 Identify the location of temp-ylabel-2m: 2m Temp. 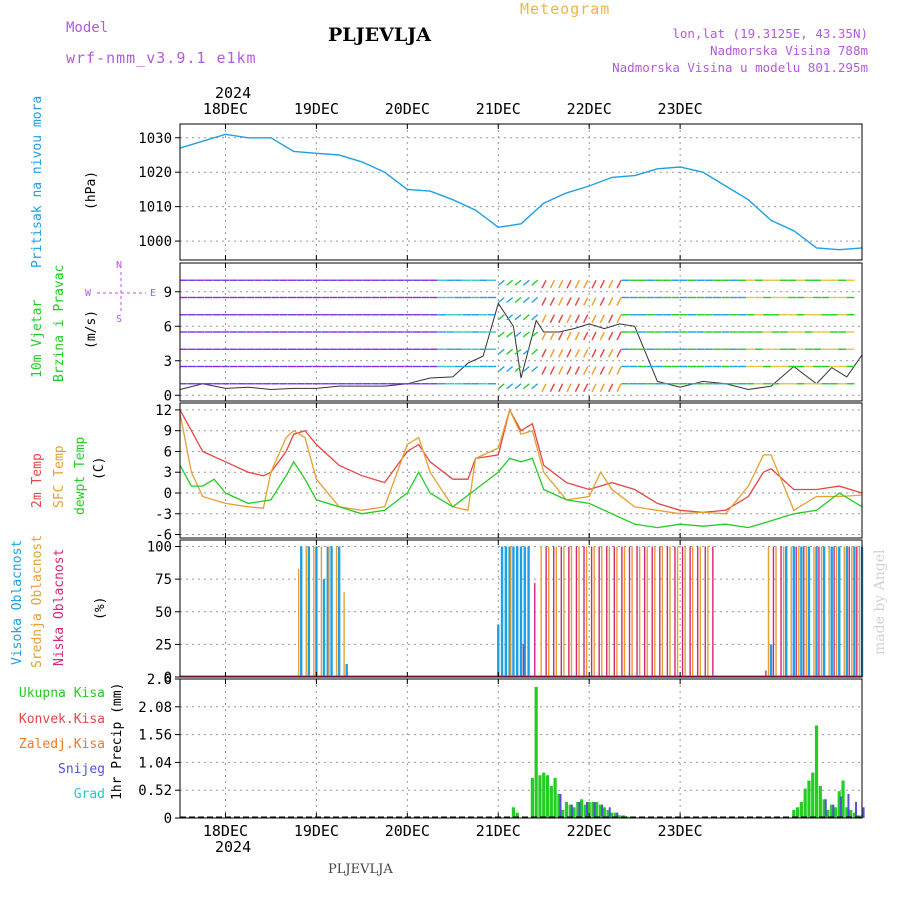
(37, 480).